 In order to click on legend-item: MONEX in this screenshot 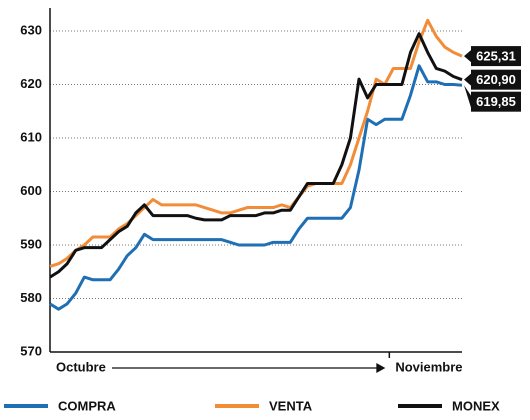, I will do `click(449, 405)`.